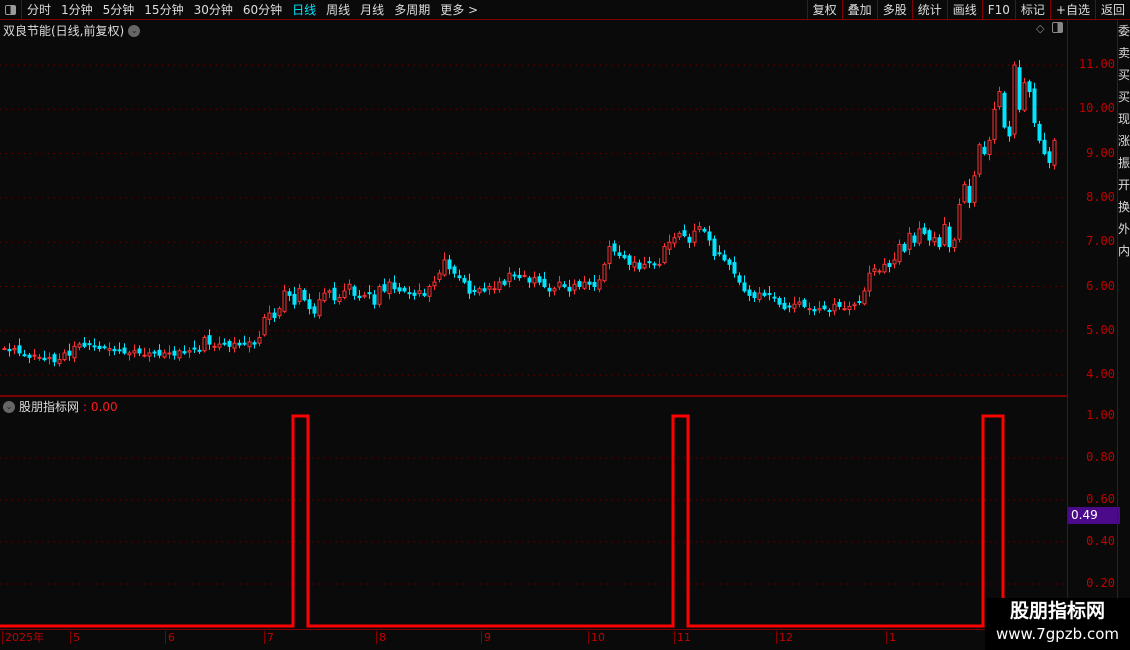  I want to click on period-tab: 60分钟, so click(262, 10).